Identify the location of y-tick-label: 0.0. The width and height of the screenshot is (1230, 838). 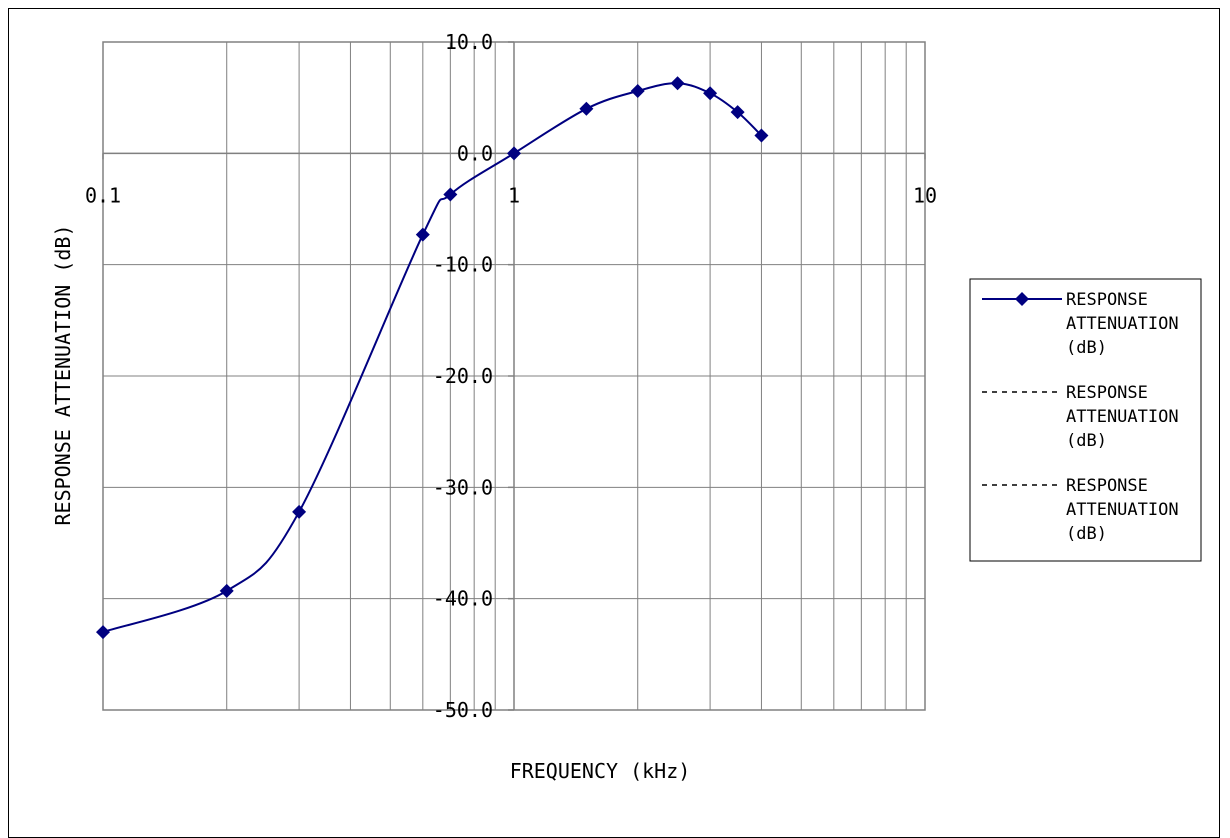
(475, 153).